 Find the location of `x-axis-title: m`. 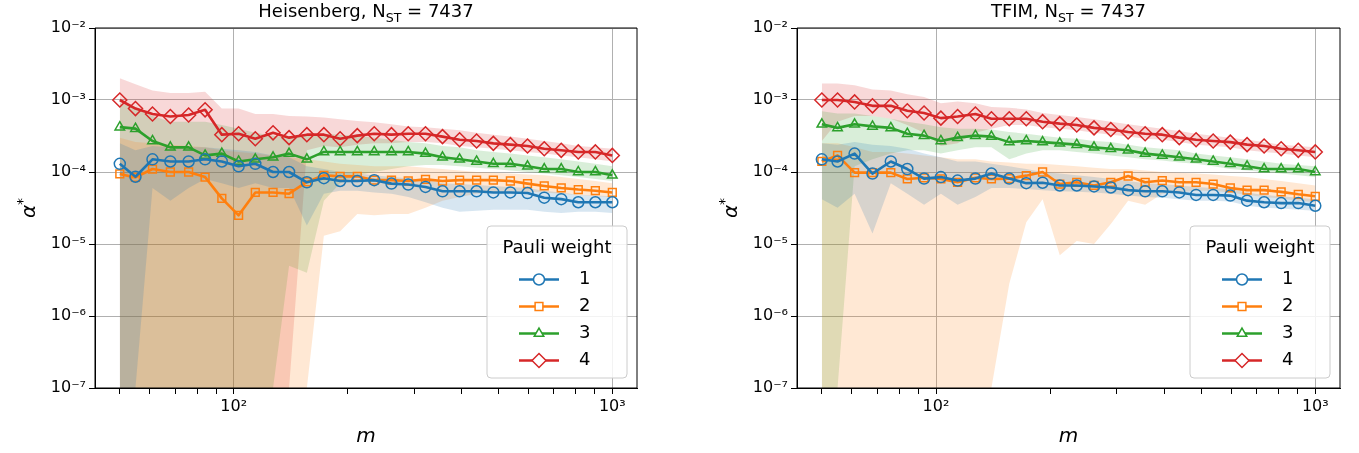

x-axis-title: m is located at coordinates (366, 435).